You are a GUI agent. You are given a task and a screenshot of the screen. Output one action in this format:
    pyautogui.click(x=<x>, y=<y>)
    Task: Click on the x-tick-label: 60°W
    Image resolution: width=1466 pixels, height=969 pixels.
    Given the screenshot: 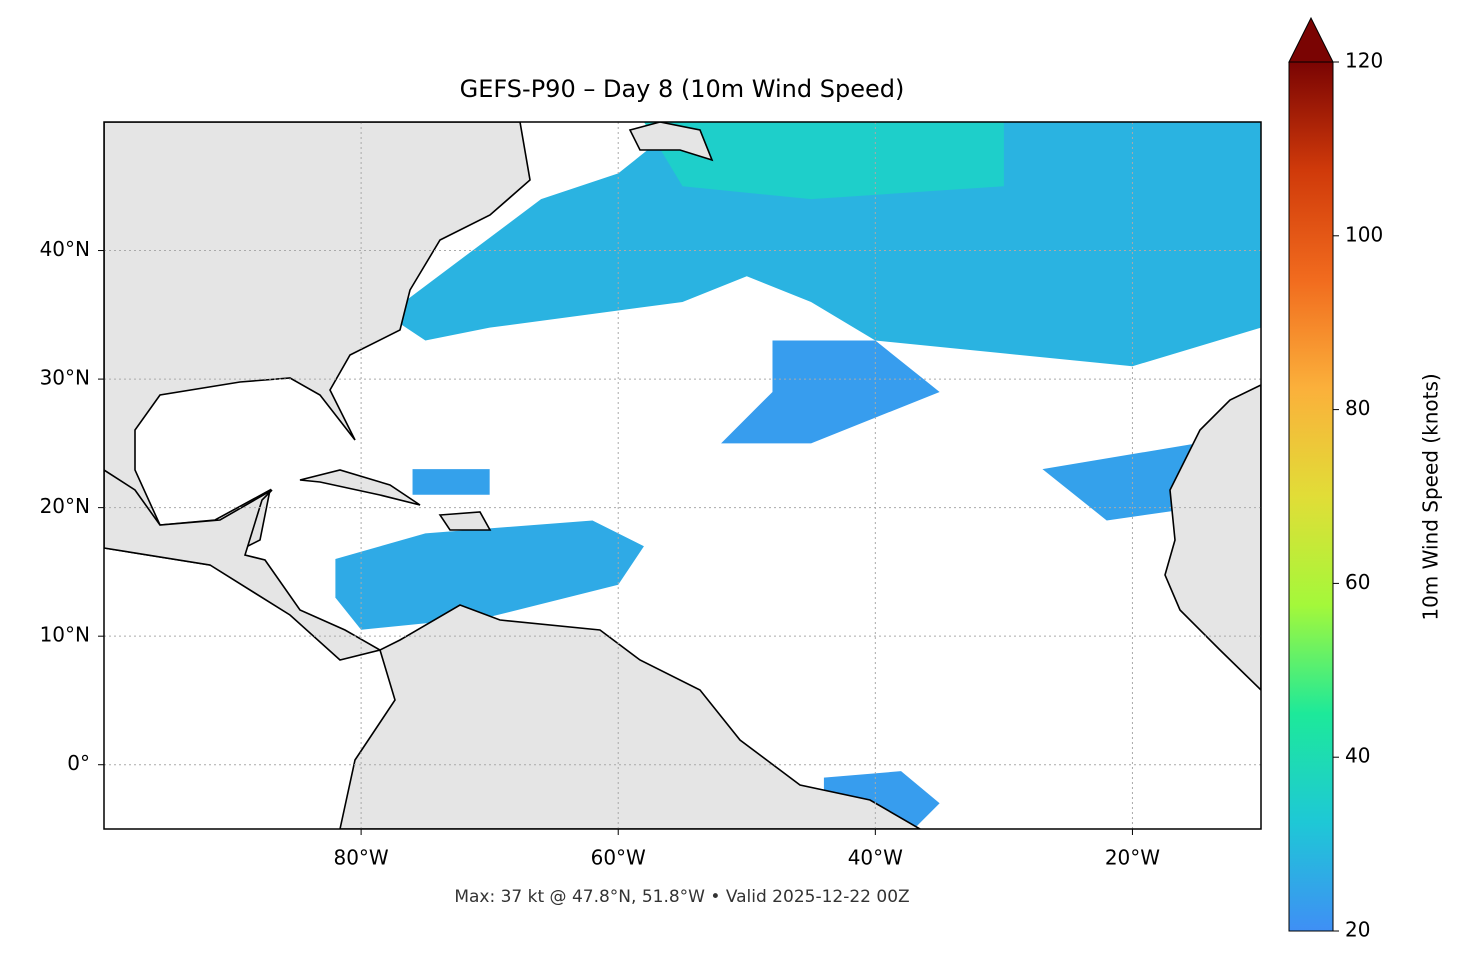 What is the action you would take?
    pyautogui.click(x=618, y=858)
    